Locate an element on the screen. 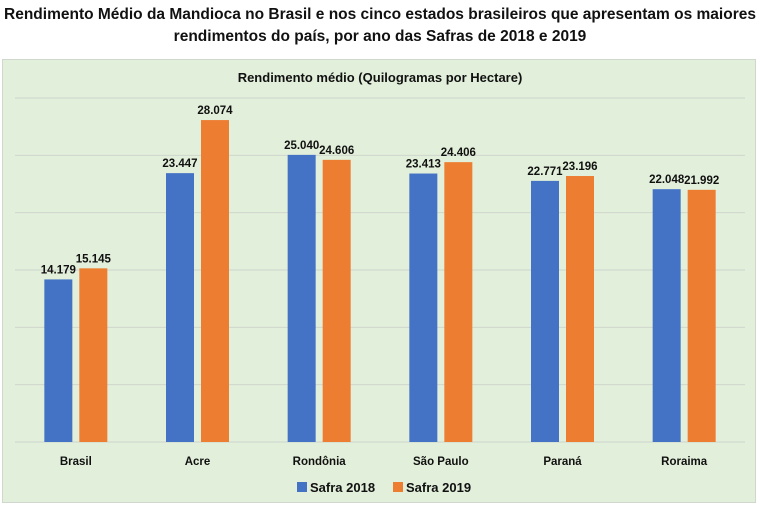 The width and height of the screenshot is (760, 506). x-tick-label: Roraima is located at coordinates (684, 462).